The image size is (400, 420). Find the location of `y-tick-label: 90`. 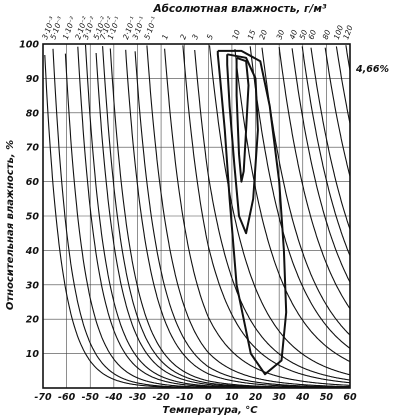

y-tick-label: 90 is located at coordinates (33, 79).